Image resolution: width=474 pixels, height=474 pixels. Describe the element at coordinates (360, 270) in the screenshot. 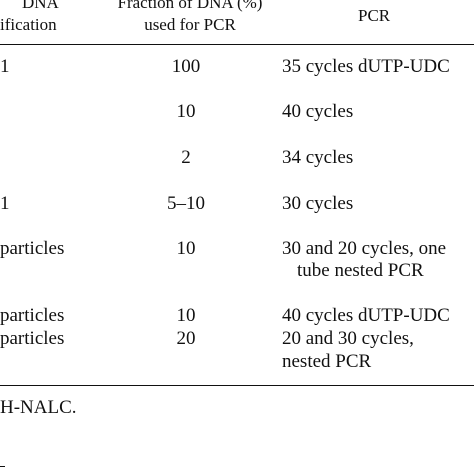

I see `row5-col3-line2: tube nested PCR` at that location.